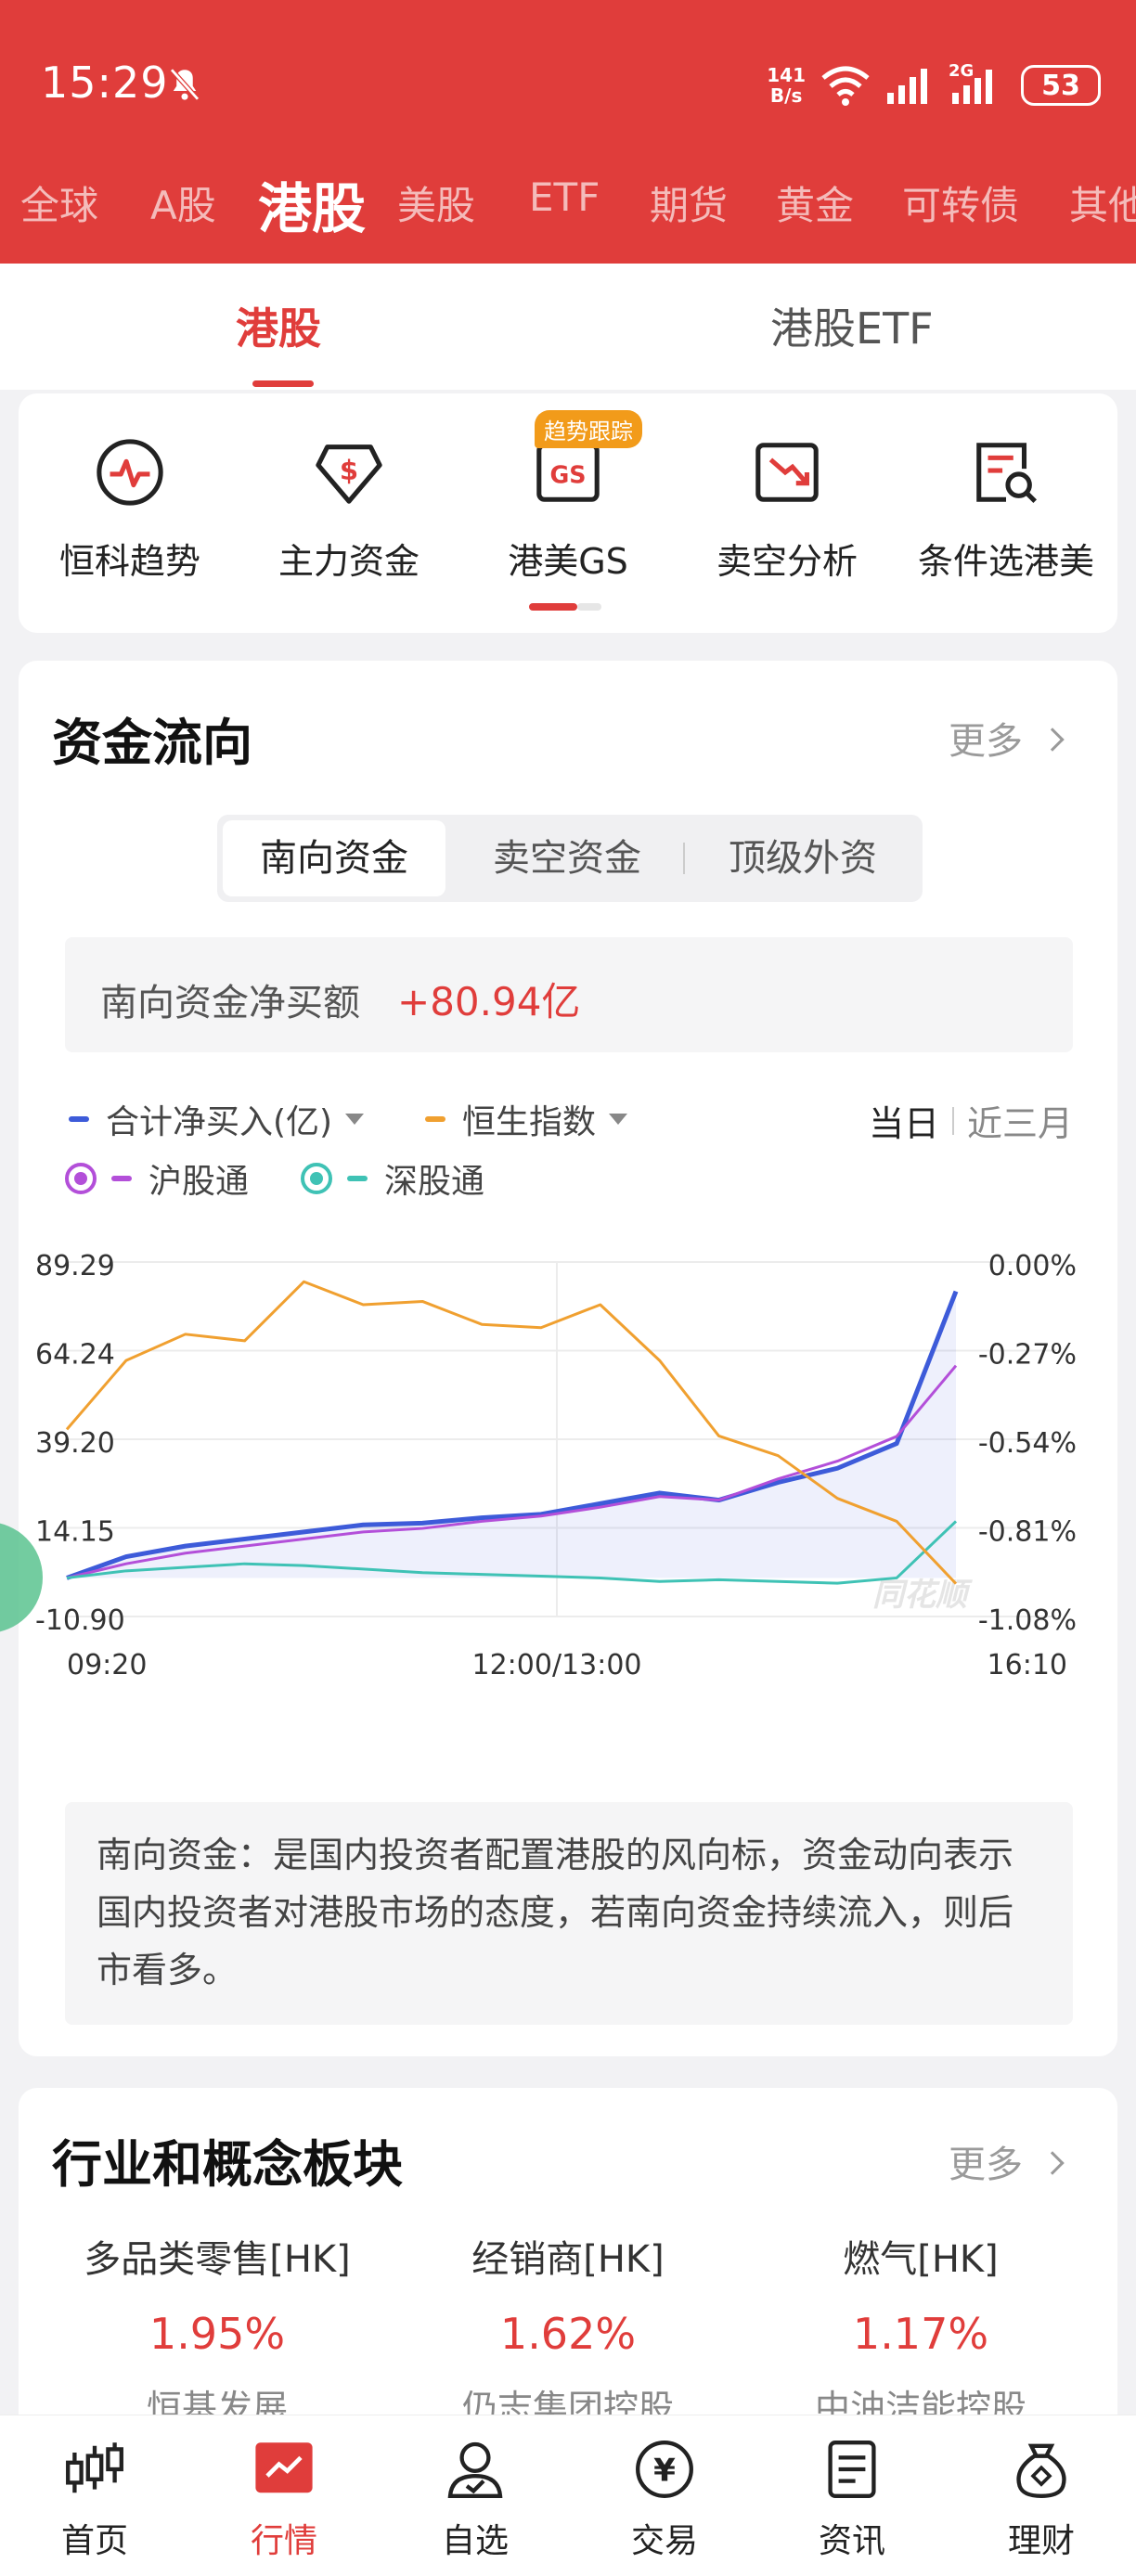 The width and height of the screenshot is (1136, 2576). Describe the element at coordinates (568, 2495) in the screenshot. I see `bottom-nav: 首页 行情 自选 ¥ 交易 资讯` at that location.